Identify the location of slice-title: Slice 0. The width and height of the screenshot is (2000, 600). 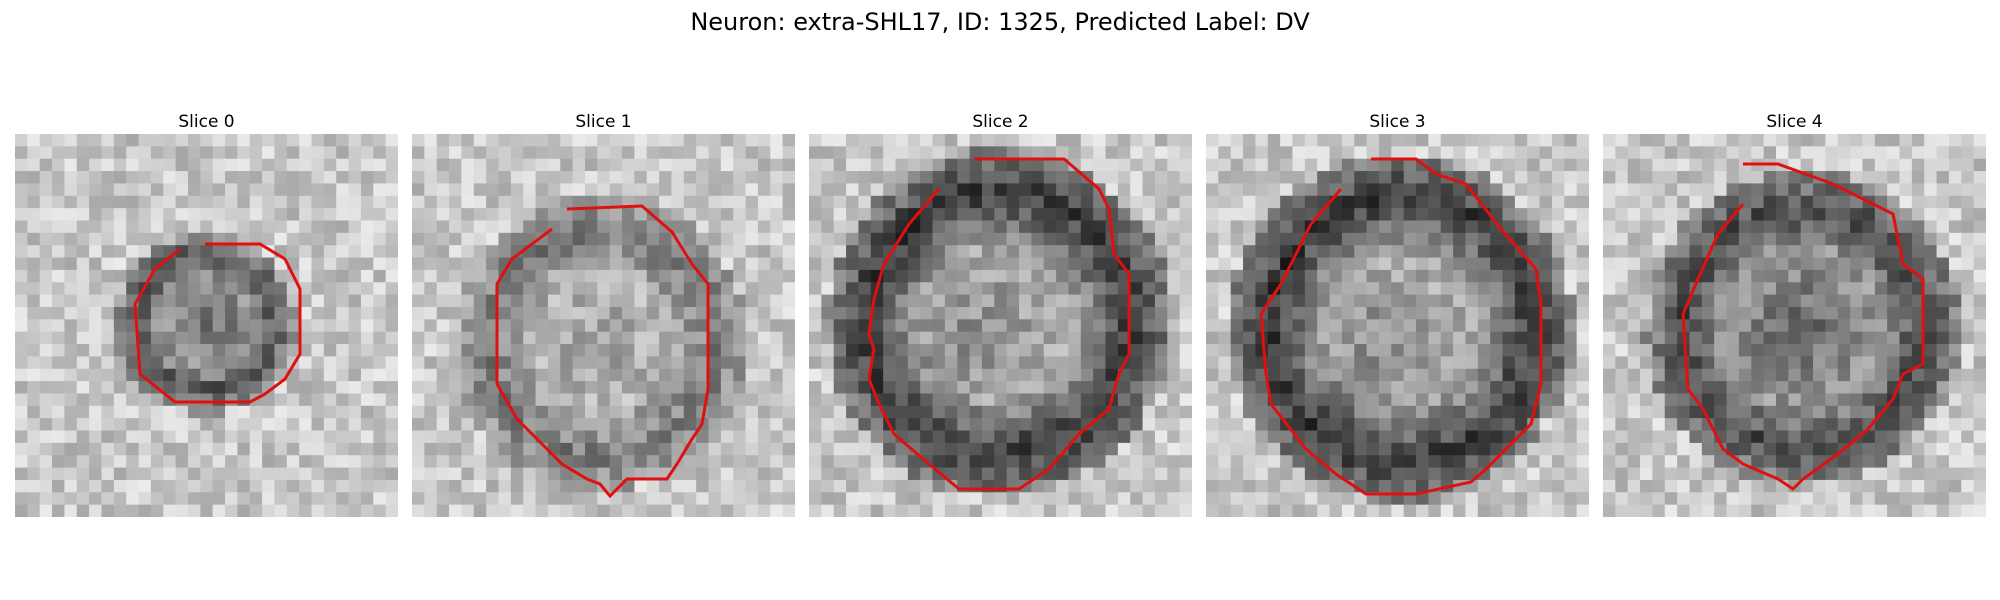
(206, 122).